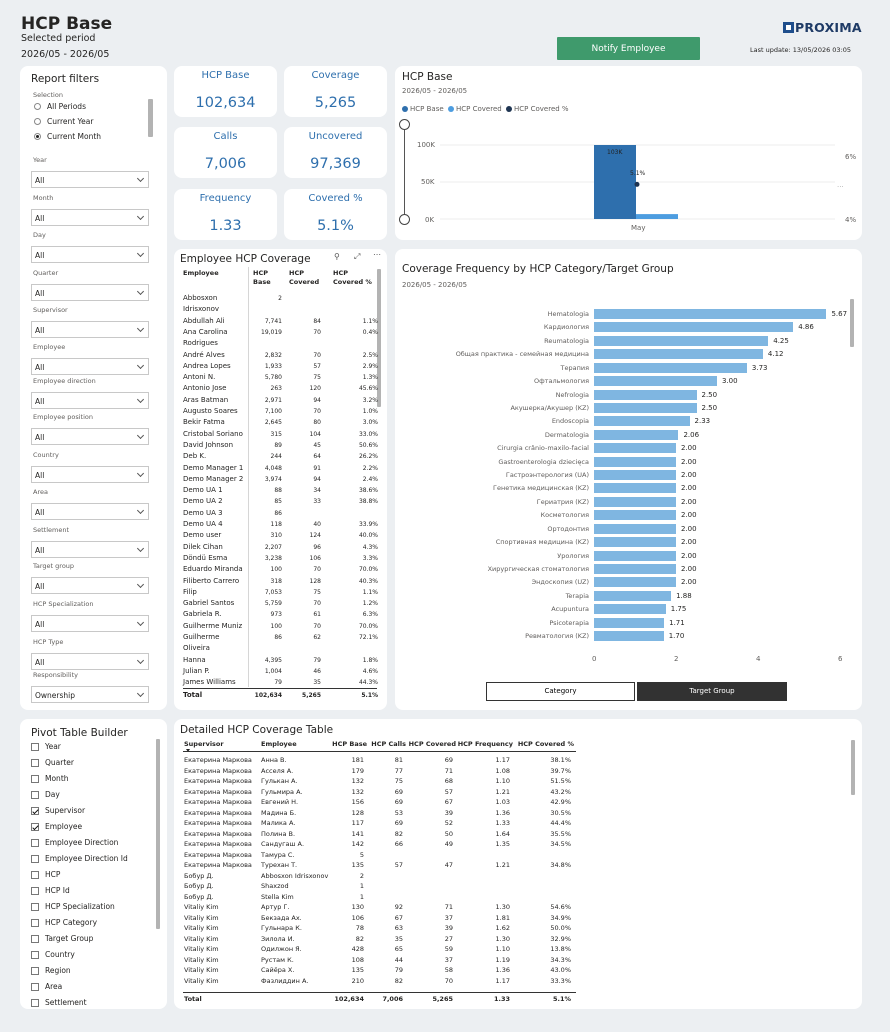 This screenshot has width=890, height=1032. Describe the element at coordinates (51, 970) in the screenshot. I see `pivot-field-item: Region` at that location.